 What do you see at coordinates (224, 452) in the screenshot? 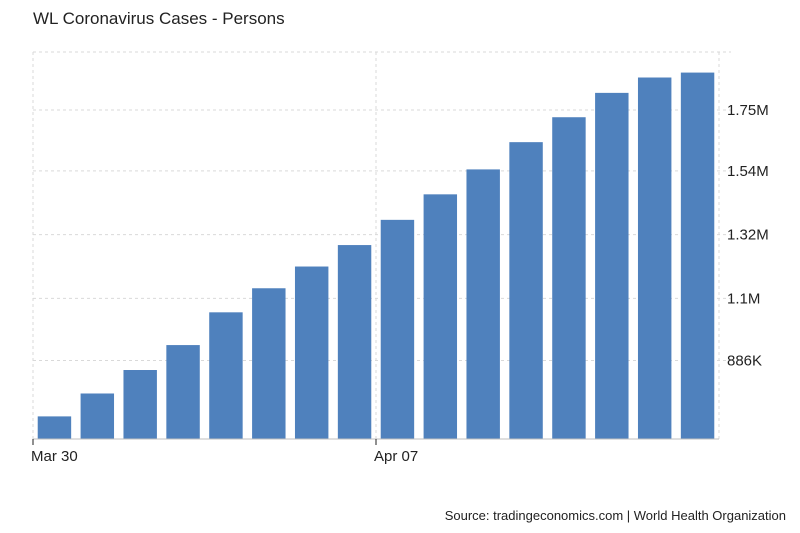
I see `x-axis-ticks: Mar 30 Apr 07` at bounding box center [224, 452].